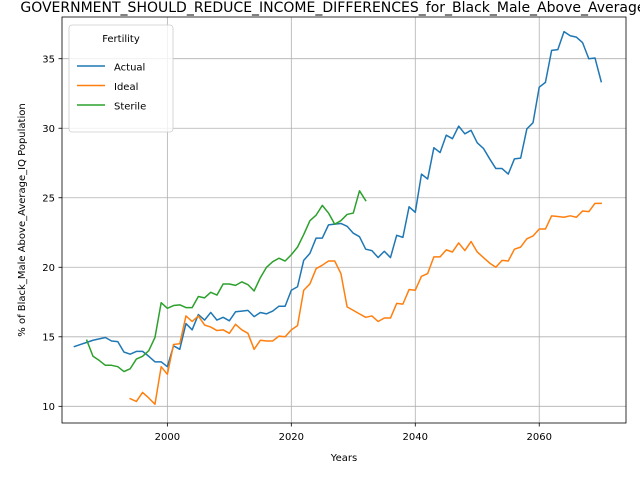 This screenshot has height=480, width=640. I want to click on y-tick-label: 15, so click(48, 337).